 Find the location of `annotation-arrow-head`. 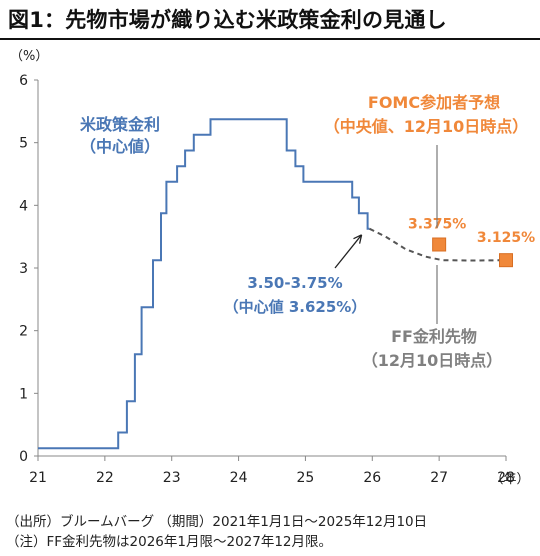

annotation-arrow-head is located at coordinates (358, 239).